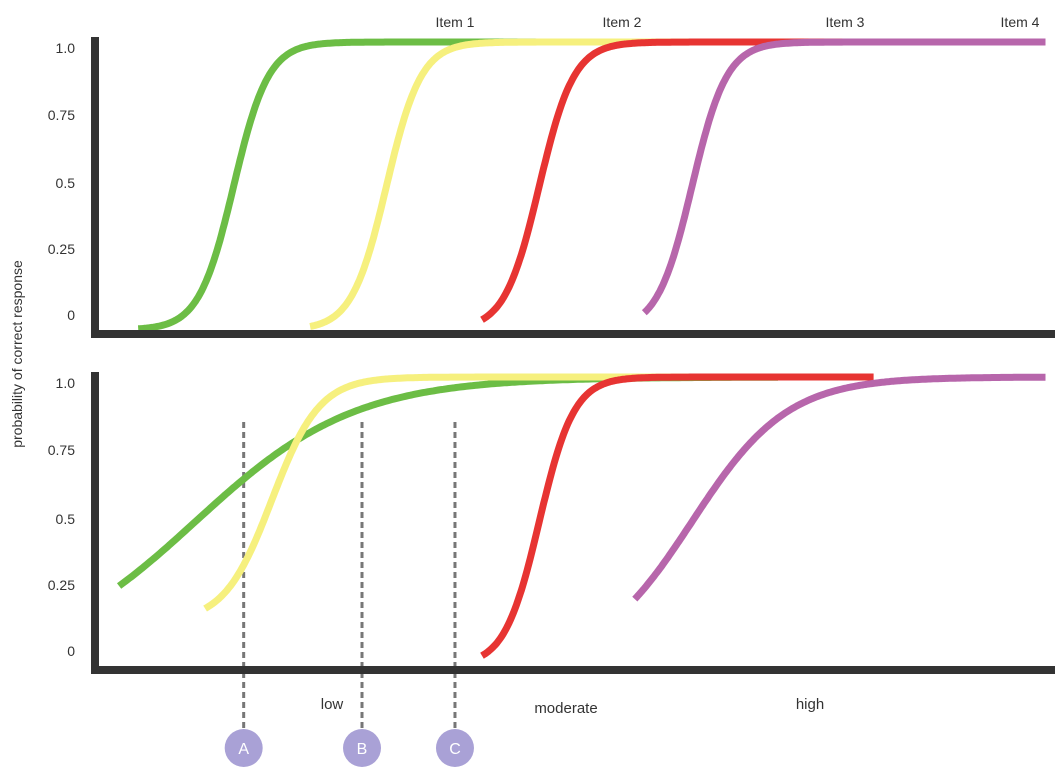 This screenshot has width=1055, height=767. I want to click on y-axis-title: probability of correct response, so click(17, 354).